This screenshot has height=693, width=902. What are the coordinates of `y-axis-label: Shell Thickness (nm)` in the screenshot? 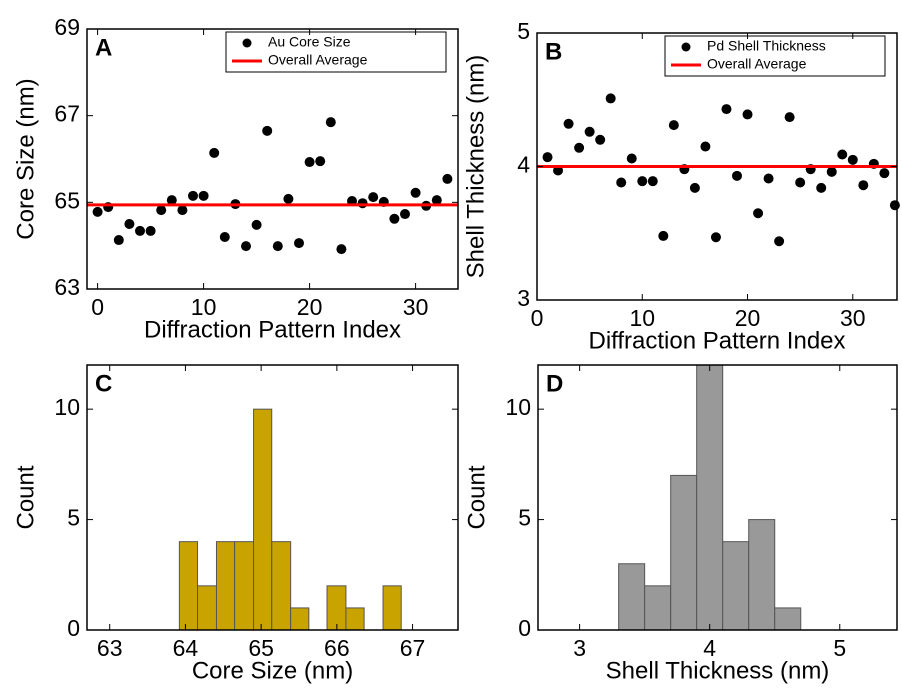 It's located at (475, 167).